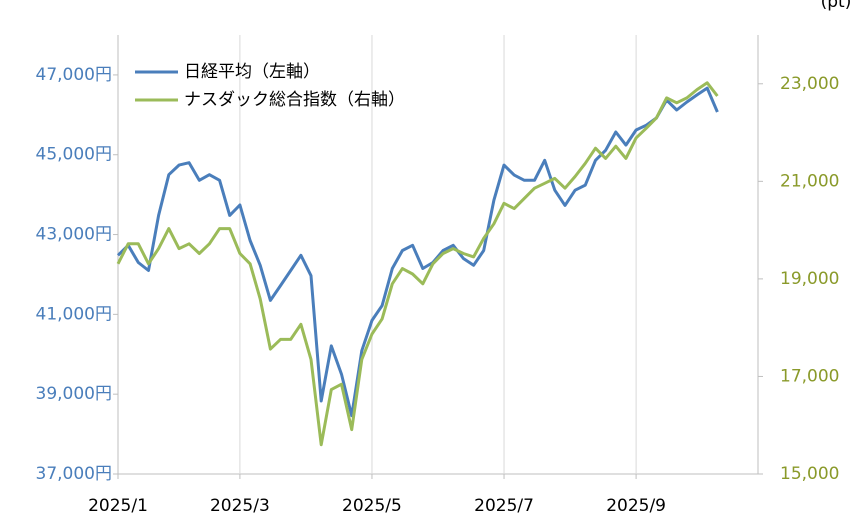  Describe the element at coordinates (74, 75) in the screenshot. I see `y-tick-label: 47,000円` at that location.